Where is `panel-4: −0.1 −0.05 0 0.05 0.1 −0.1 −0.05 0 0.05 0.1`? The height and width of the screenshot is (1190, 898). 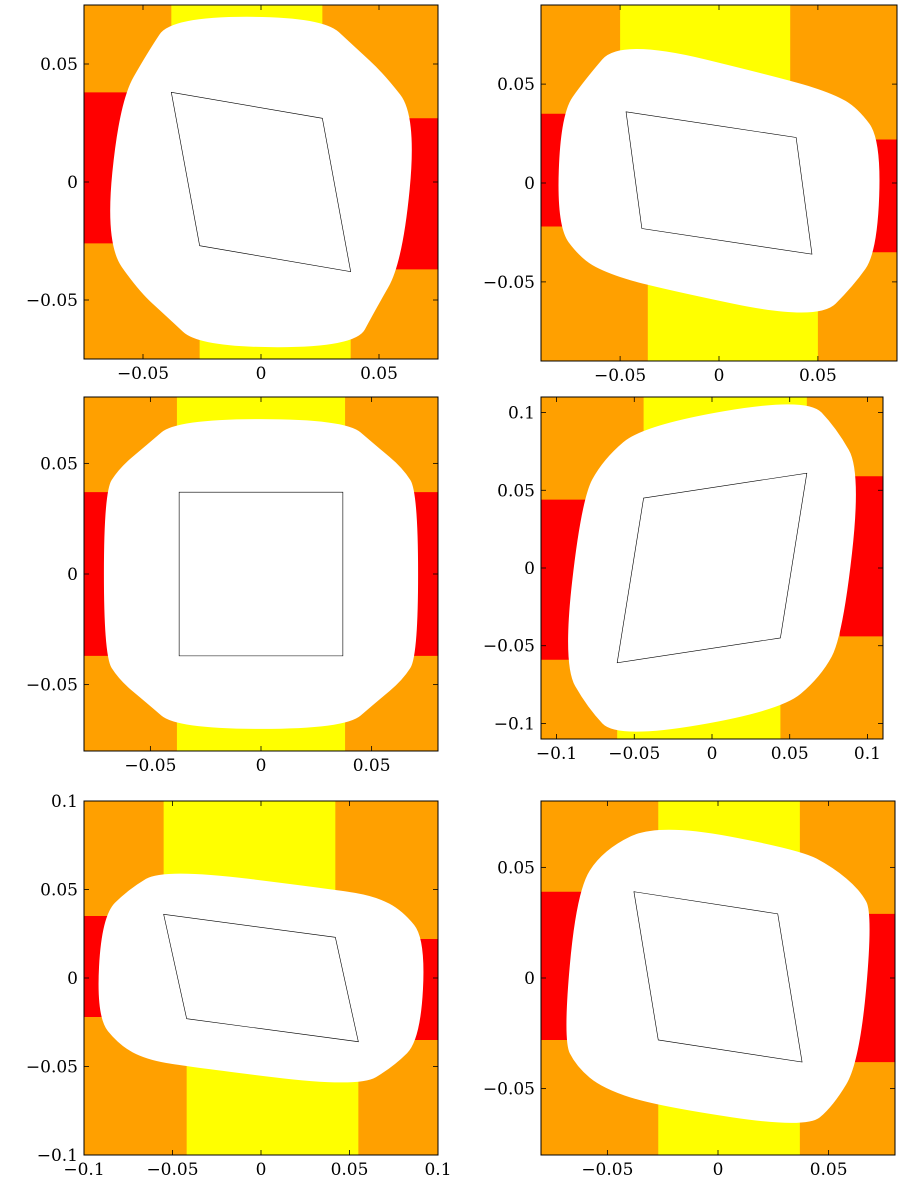 panel-4: −0.1 −0.05 0 0.05 0.1 −0.1 −0.05 0 0.05 0.1 is located at coordinates (683, 580).